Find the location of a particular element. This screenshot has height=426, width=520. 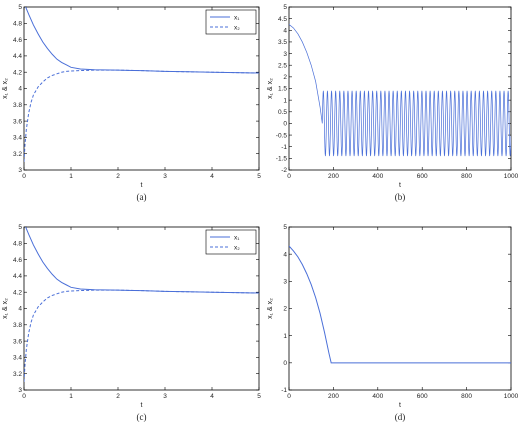

y-tick-label-b: 2.5 is located at coordinates (282, 65).